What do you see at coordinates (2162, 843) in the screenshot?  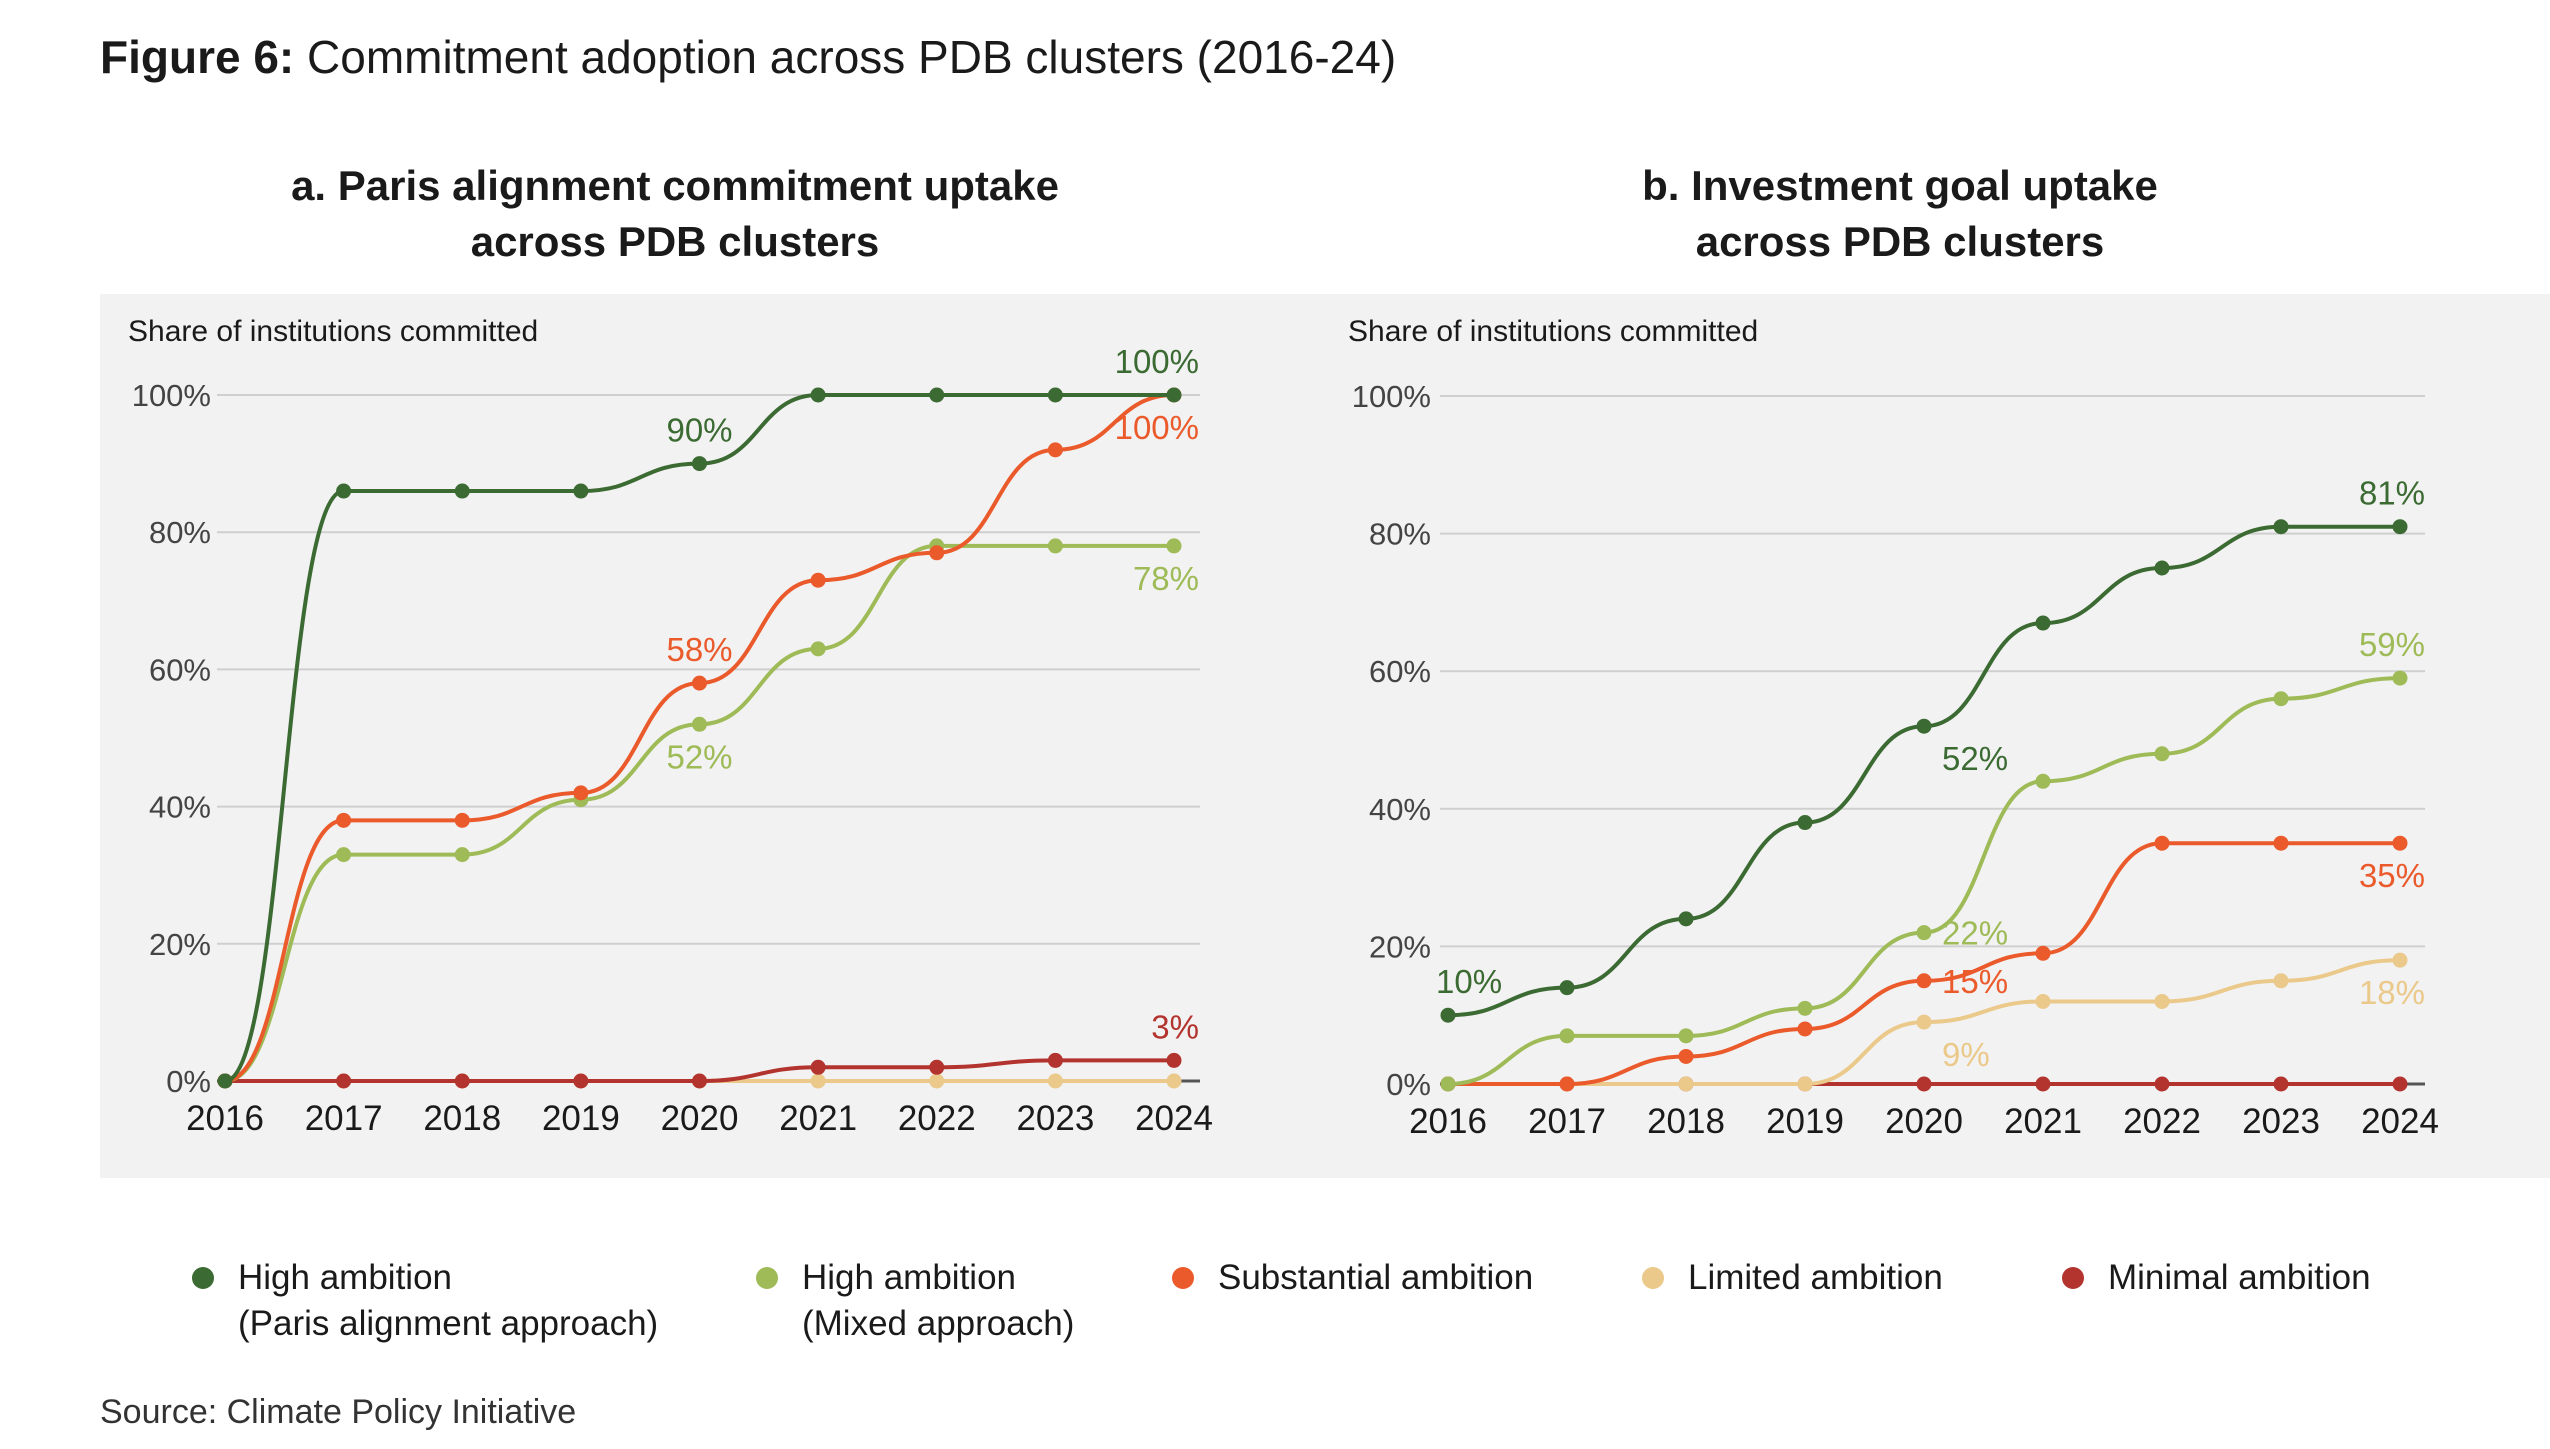 I see `chart-b-point-substantial-2022` at bounding box center [2162, 843].